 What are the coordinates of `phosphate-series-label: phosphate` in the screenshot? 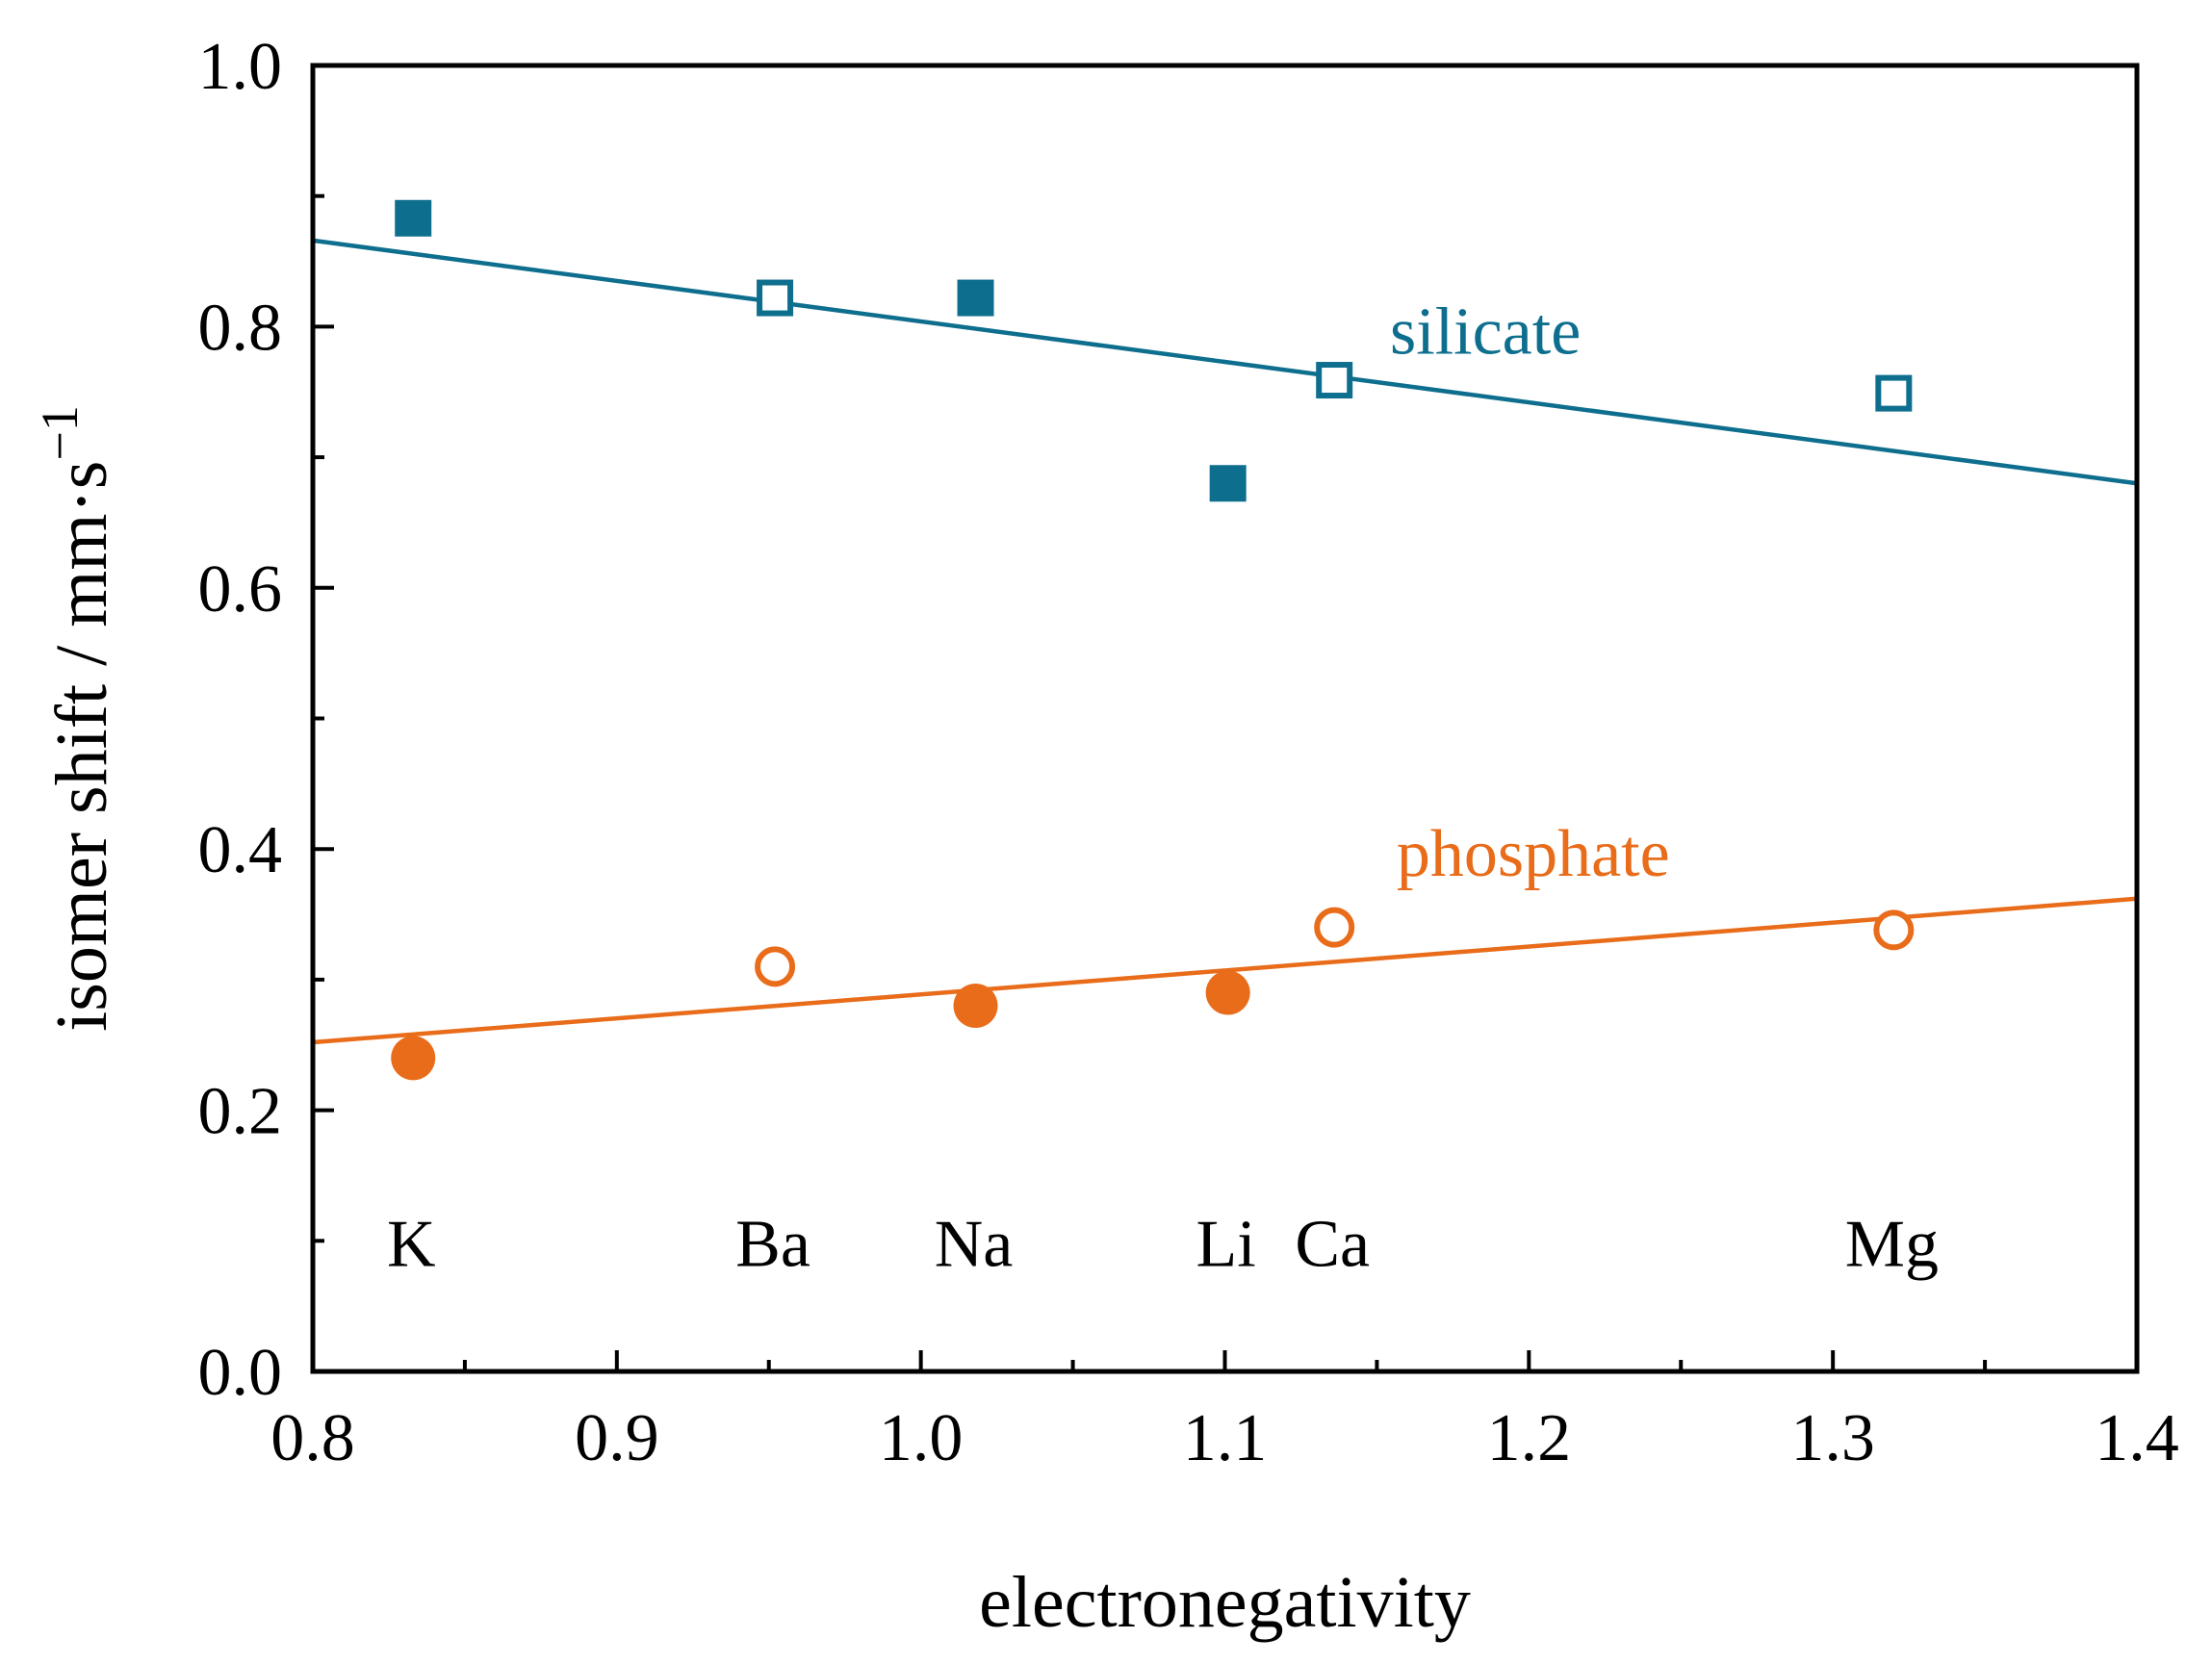 It's located at (1533, 854).